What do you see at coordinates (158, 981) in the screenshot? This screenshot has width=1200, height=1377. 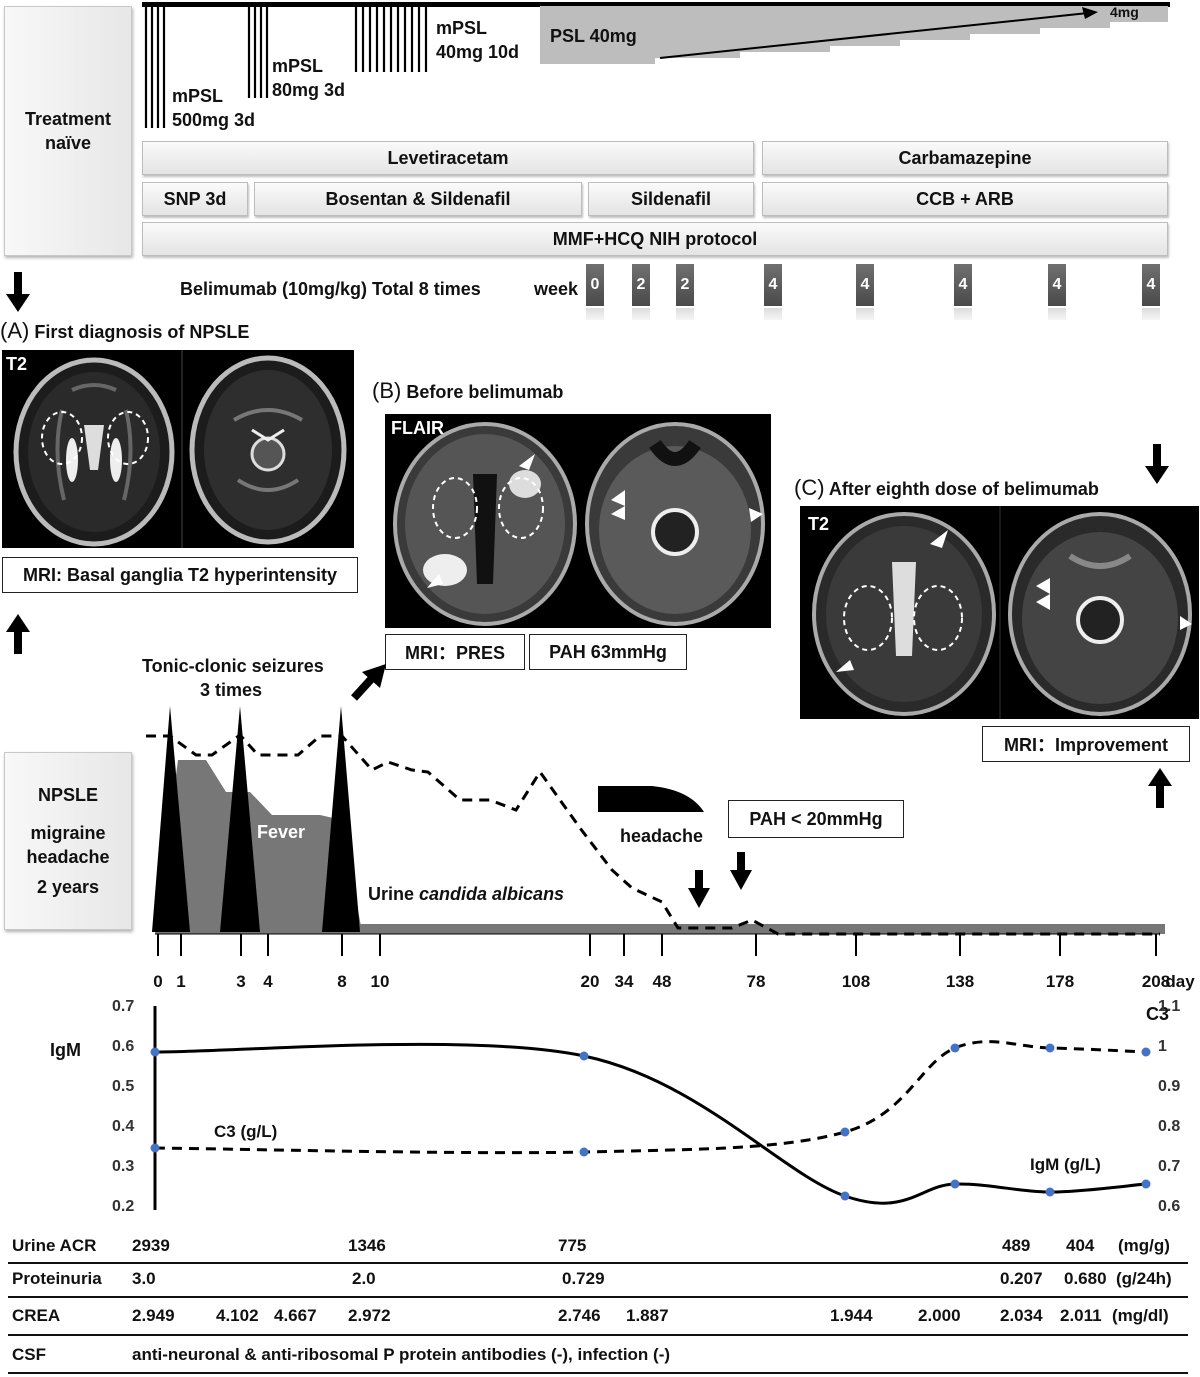 I see `day-label-0: 0` at bounding box center [158, 981].